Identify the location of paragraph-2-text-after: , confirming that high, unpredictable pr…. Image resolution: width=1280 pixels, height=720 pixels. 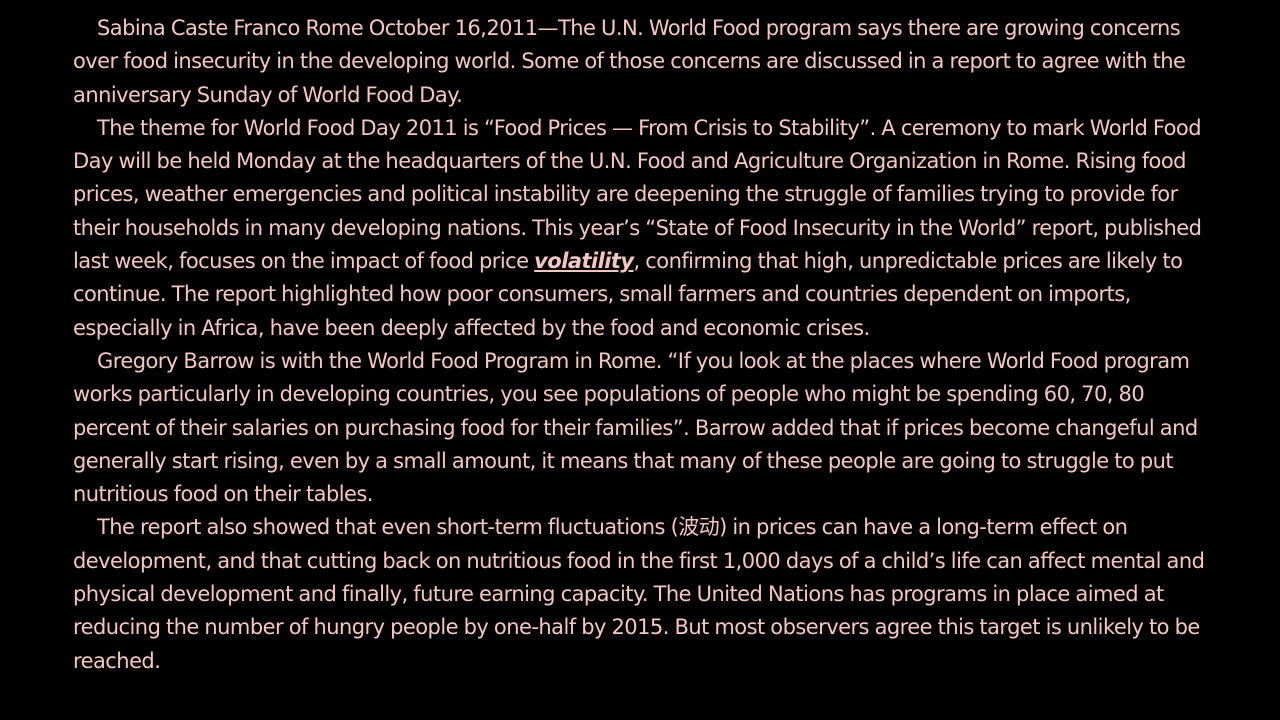
(628, 294).